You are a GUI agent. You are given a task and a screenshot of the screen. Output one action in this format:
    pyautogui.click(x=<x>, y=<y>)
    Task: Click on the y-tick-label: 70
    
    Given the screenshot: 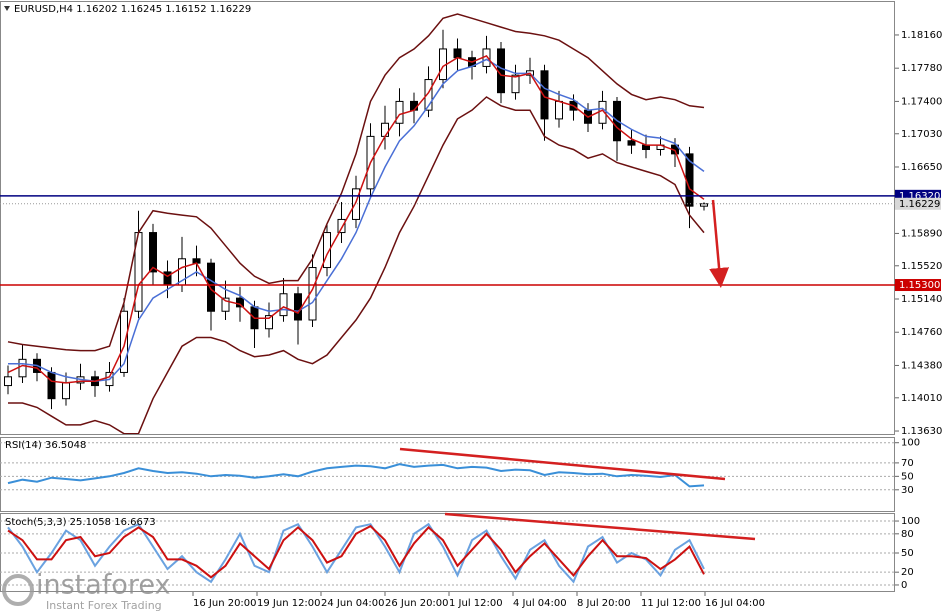 What is the action you would take?
    pyautogui.click(x=907, y=463)
    